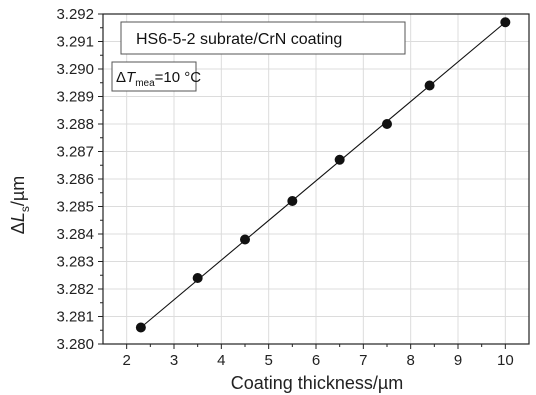 The image size is (536, 395). I want to click on y-axis-title: ΔLs/µm, so click(20, 205).